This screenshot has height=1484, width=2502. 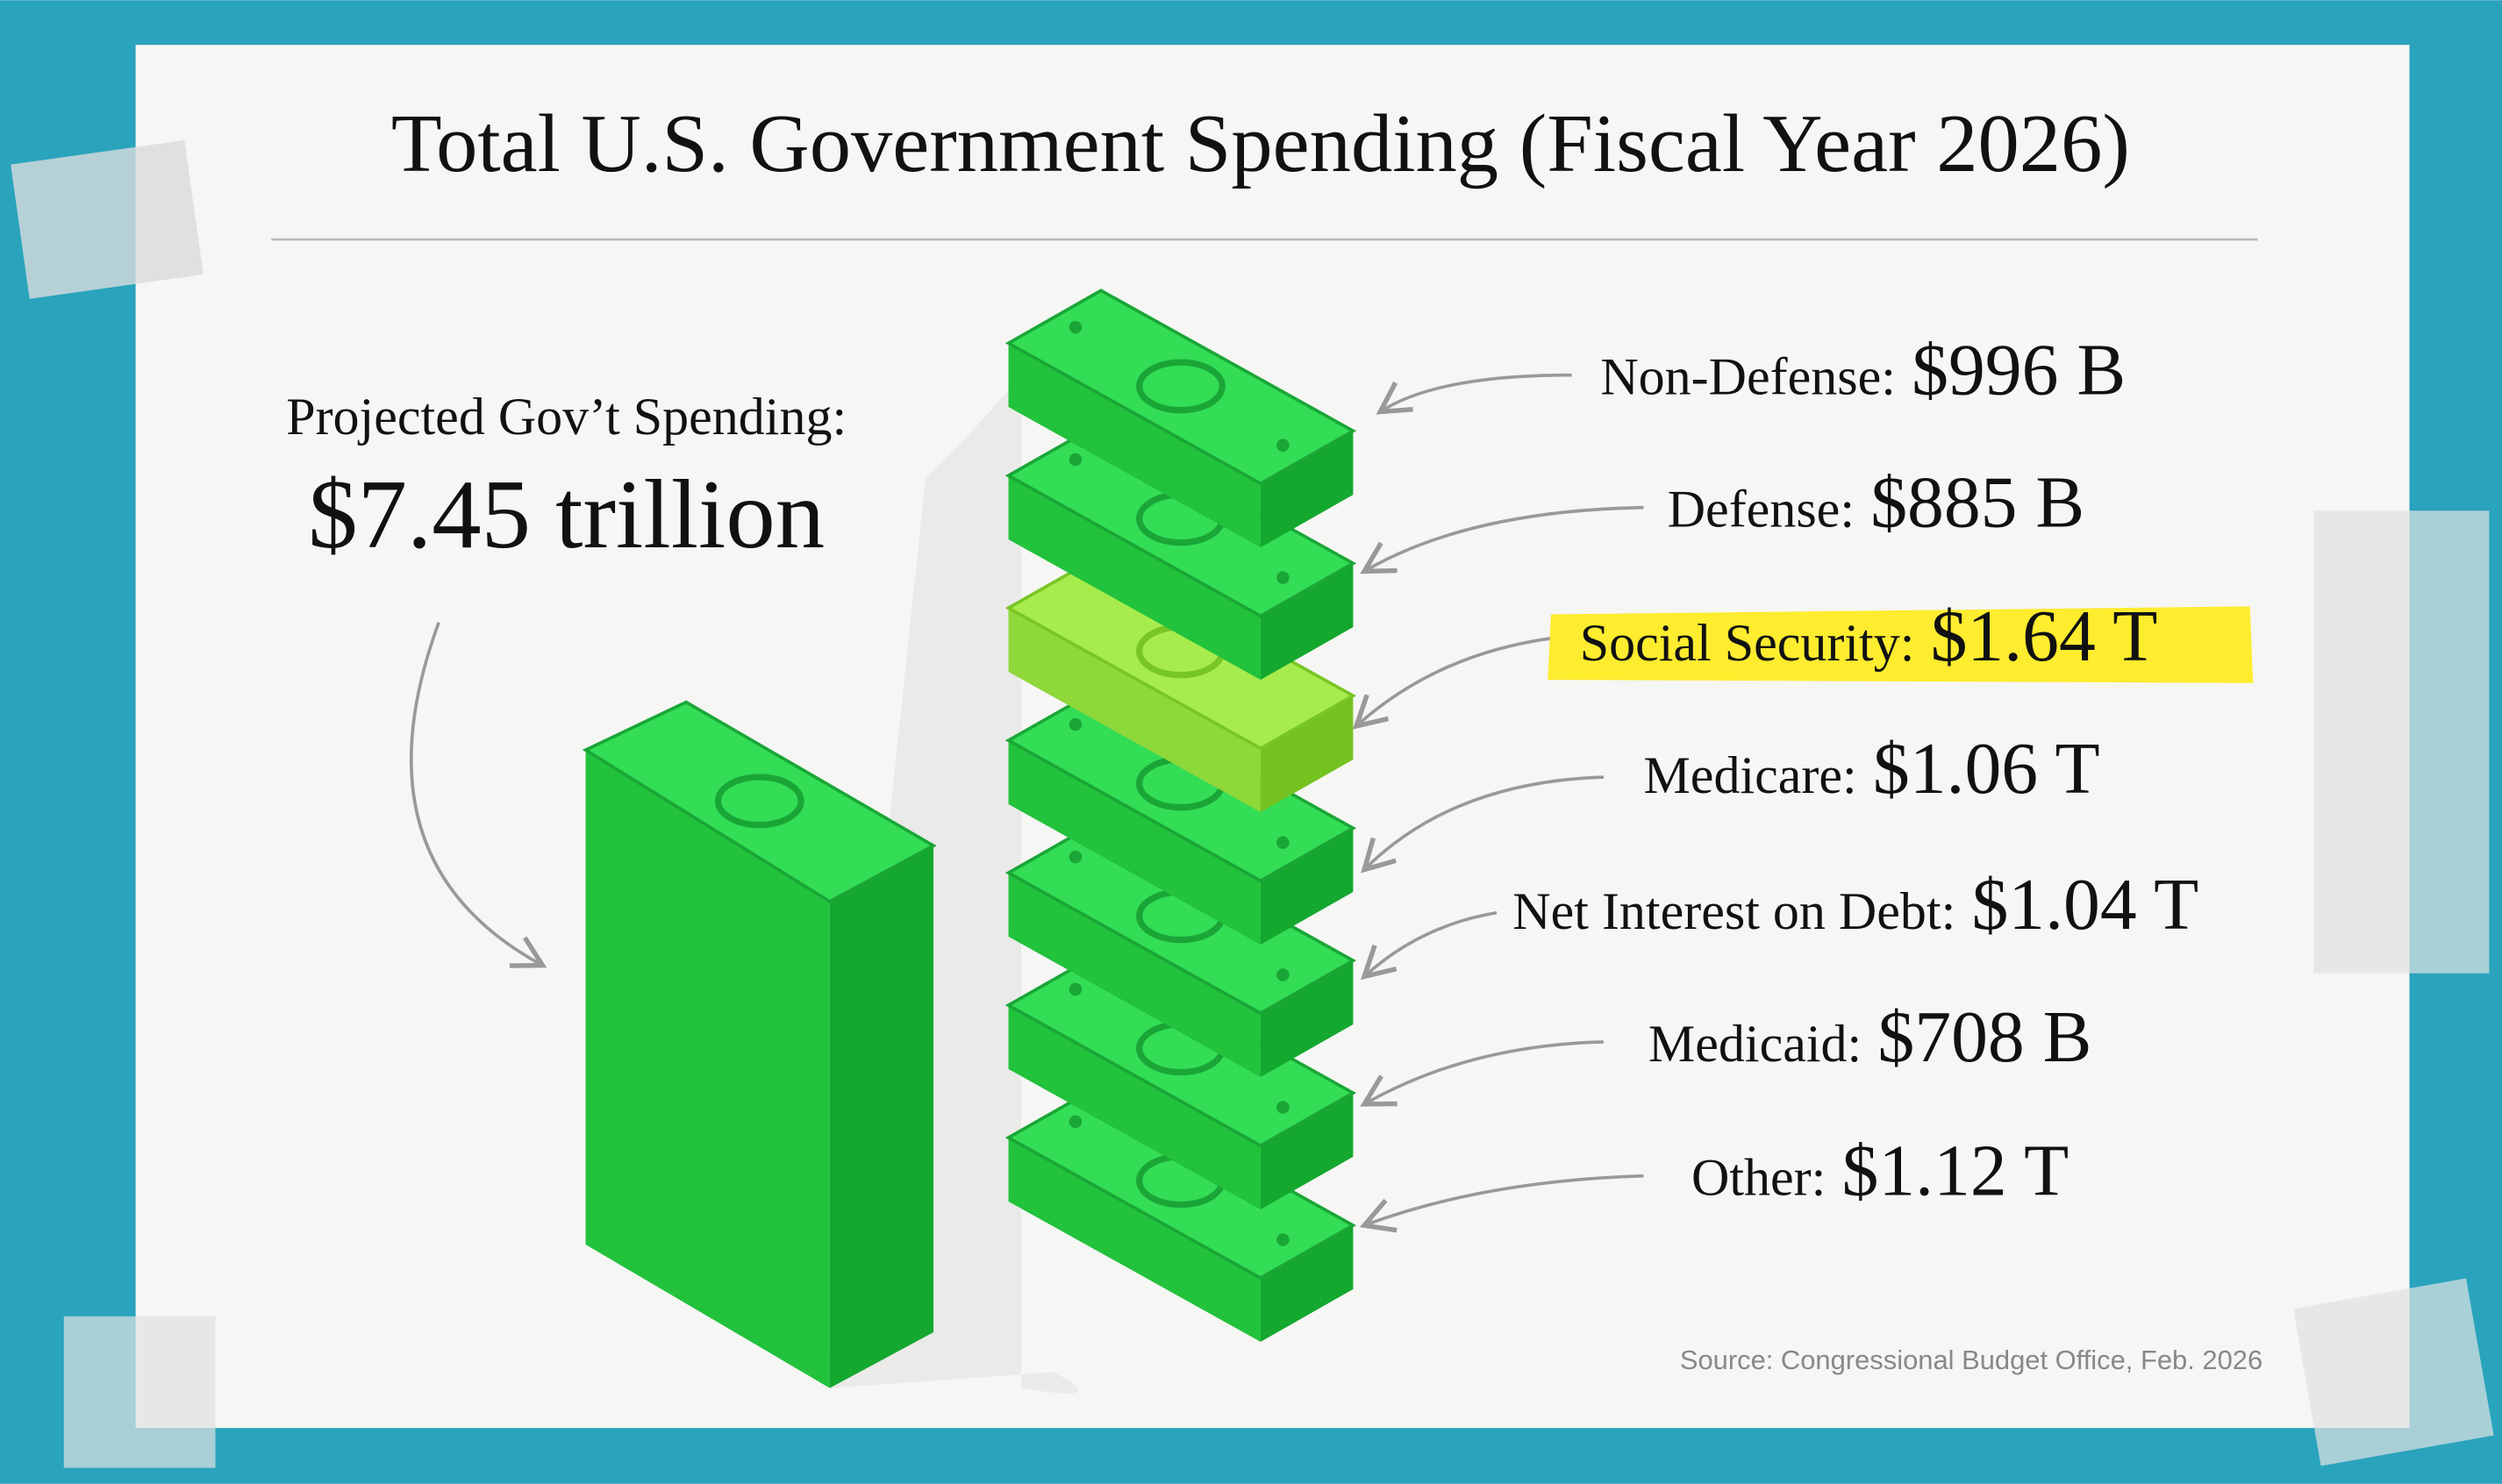 I want to click on item: Medicare: $1.06 T, so click(x=1871, y=769).